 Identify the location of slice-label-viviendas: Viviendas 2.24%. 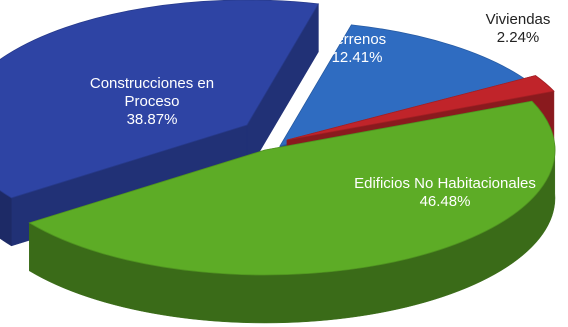
(518, 28).